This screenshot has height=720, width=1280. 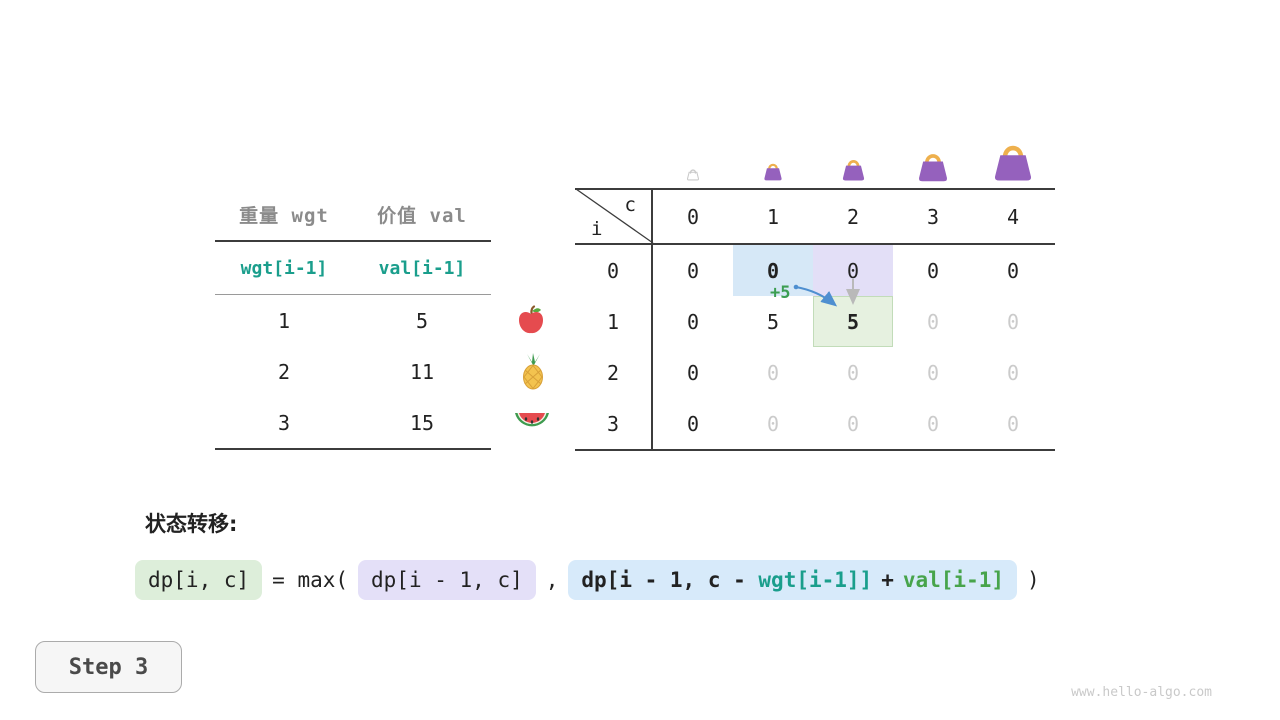 I want to click on dp-cell-1-2: 5, so click(x=853, y=321).